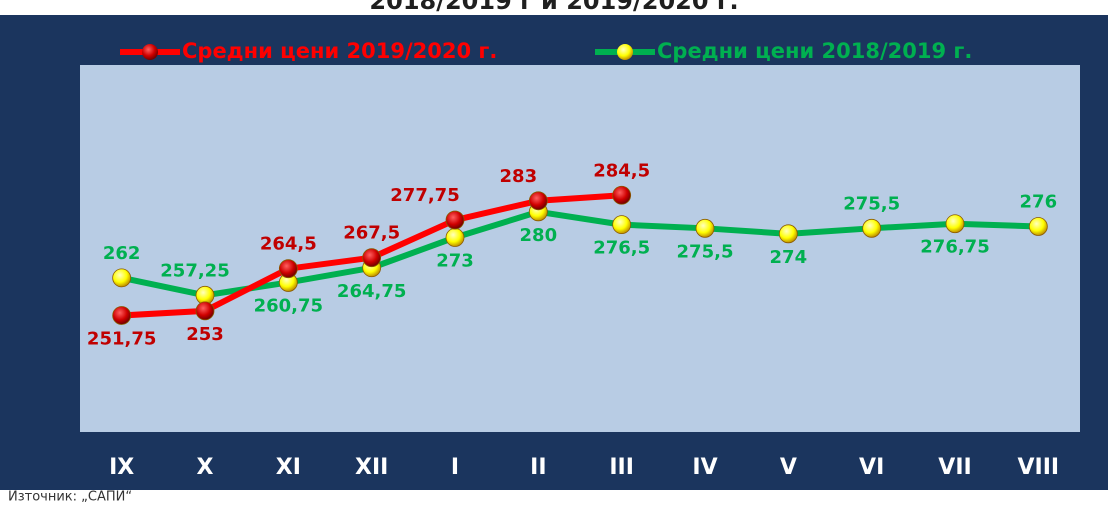 This screenshot has width=1108, height=506. What do you see at coordinates (954, 247) in the screenshot?
I see `data-label: 276,75` at bounding box center [954, 247].